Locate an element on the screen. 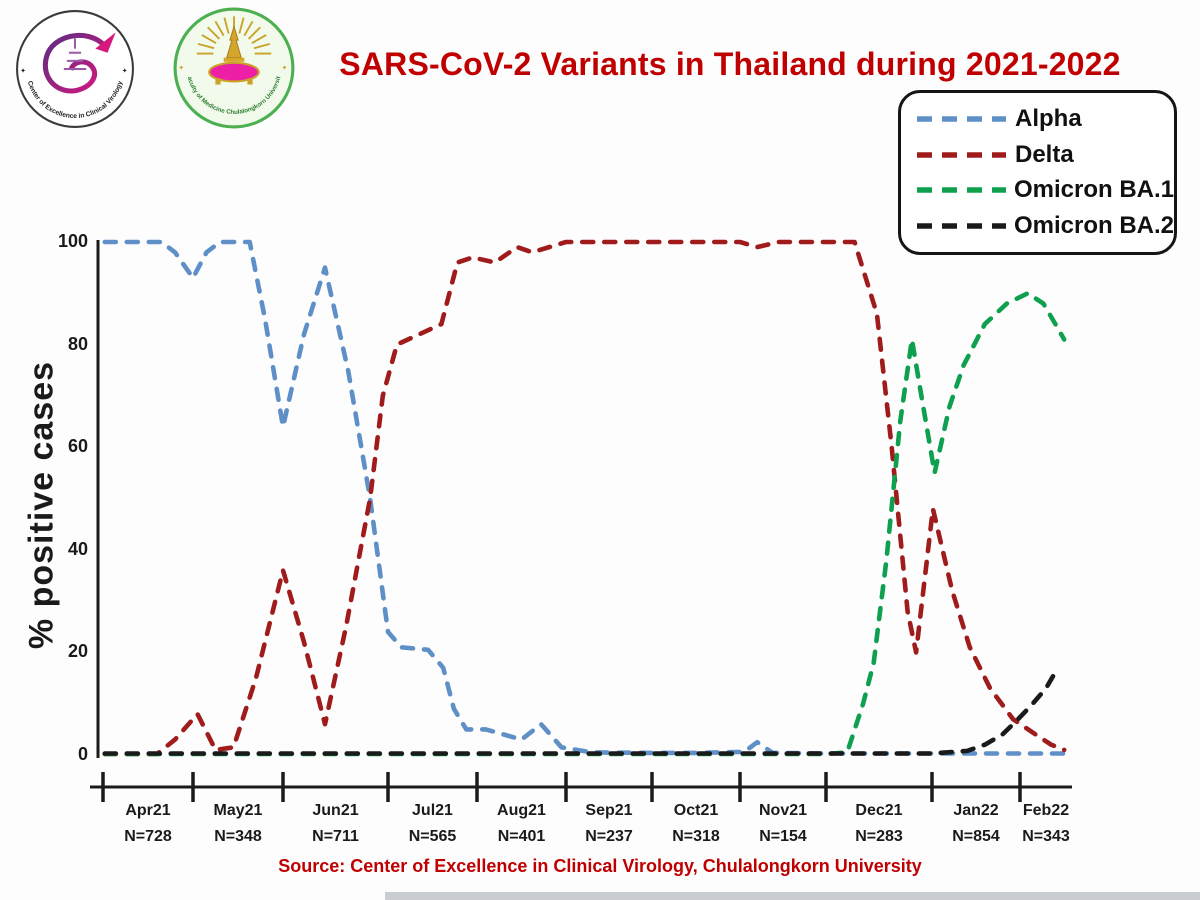 The width and height of the screenshot is (1200, 900). y-tick-label-100: 100 is located at coordinates (72, 241).